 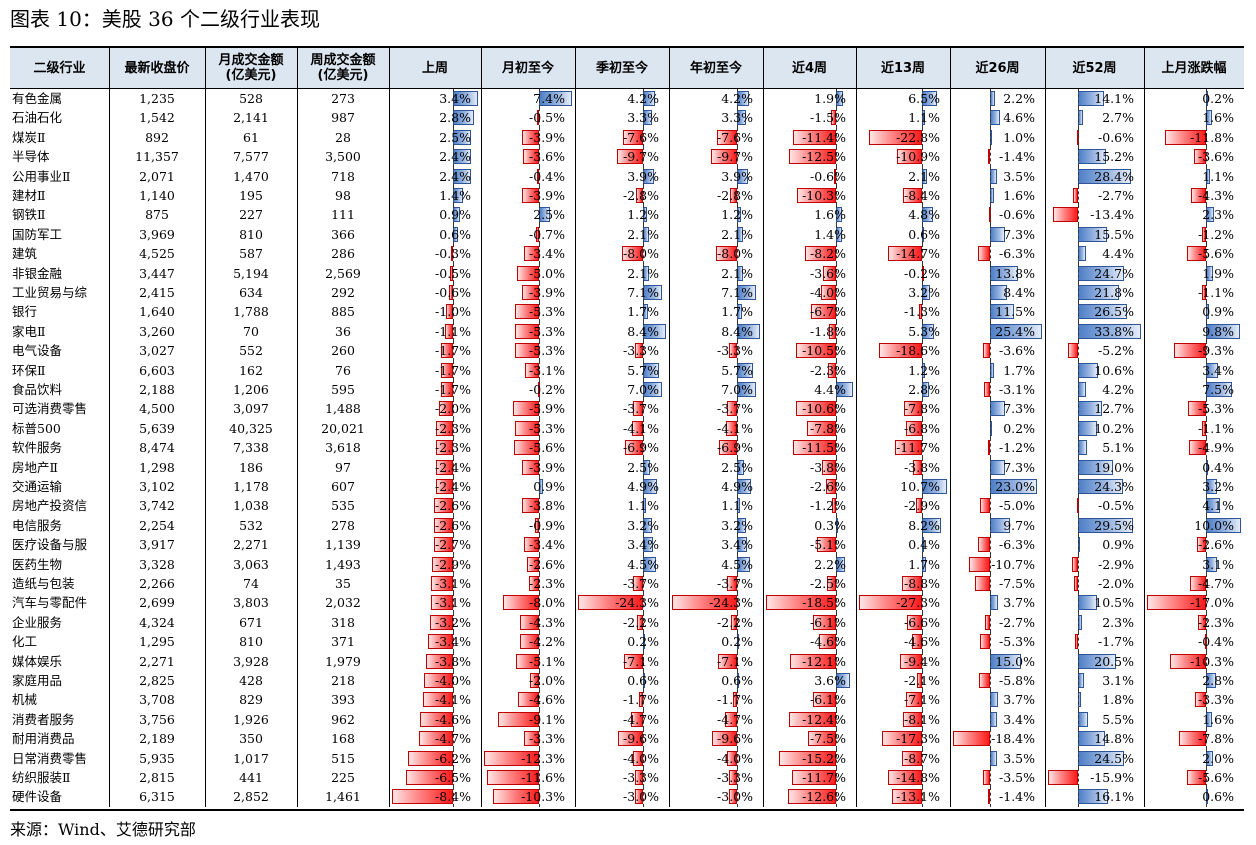 What do you see at coordinates (1019, 603) in the screenshot?
I see `pct-w26: 3.7%` at bounding box center [1019, 603].